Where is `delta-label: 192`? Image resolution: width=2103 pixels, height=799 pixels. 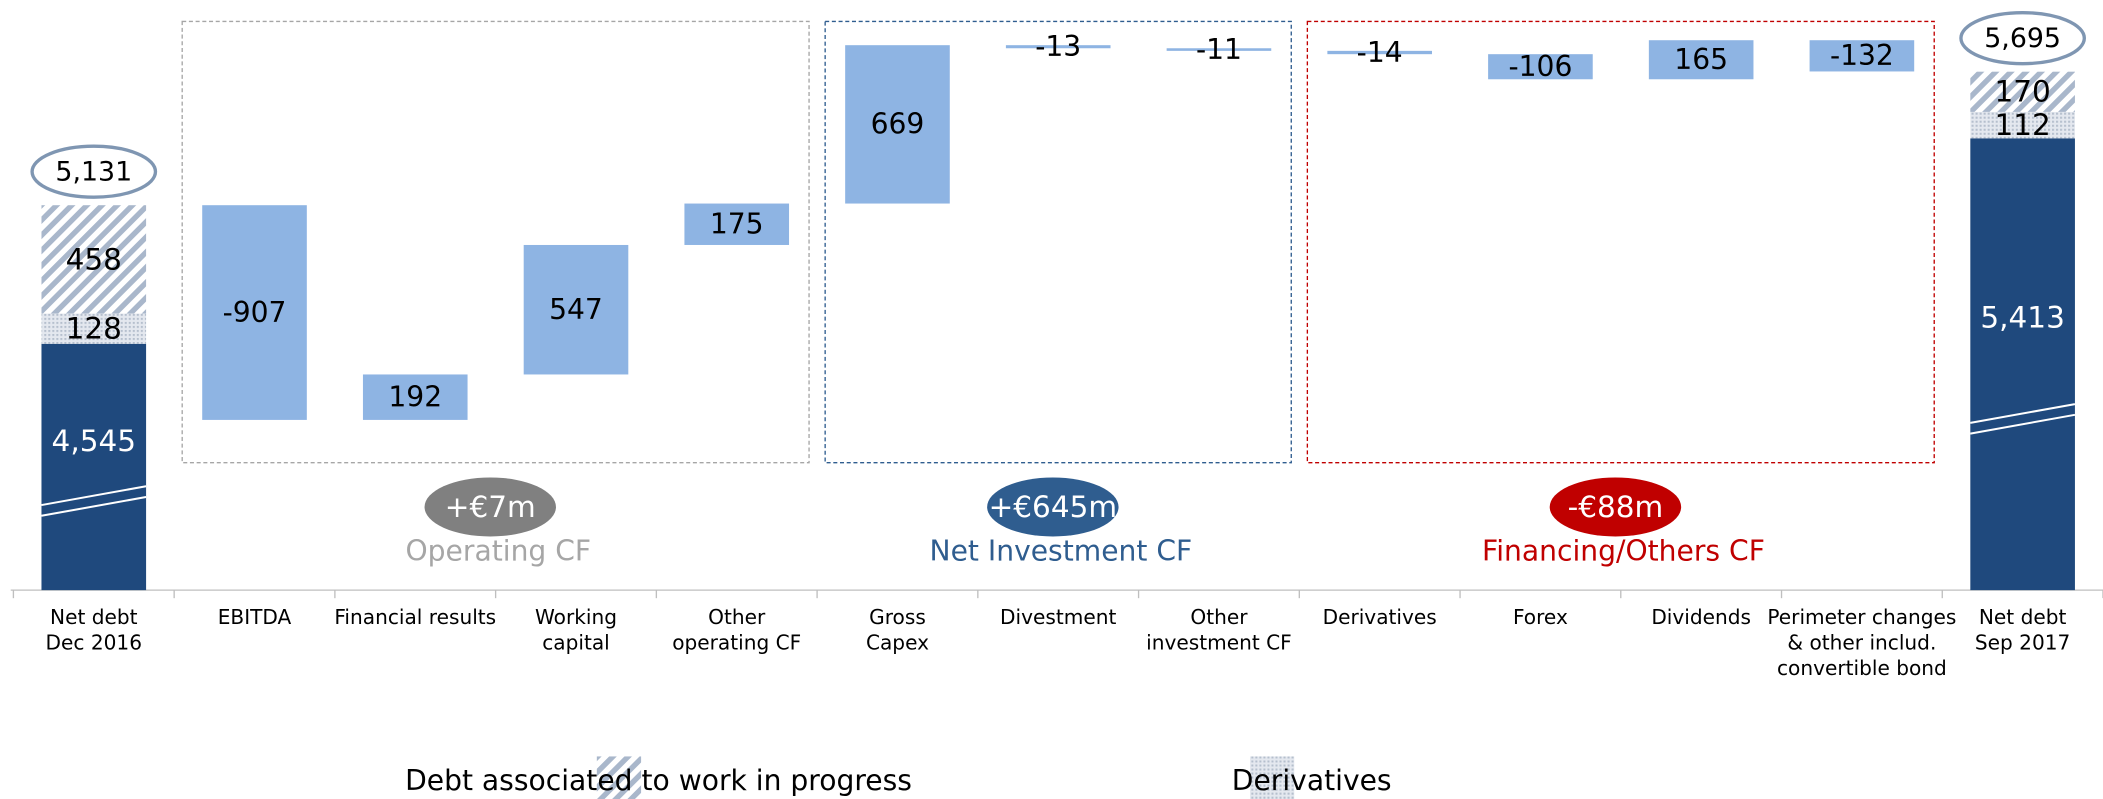 delta-label: 192 is located at coordinates (415, 397).